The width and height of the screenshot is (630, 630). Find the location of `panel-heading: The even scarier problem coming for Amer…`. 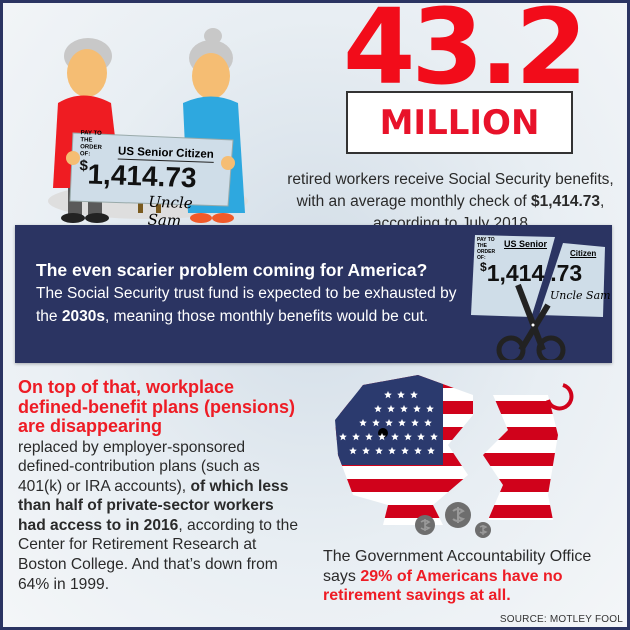

panel-heading: The even scarier problem coming for Amer… is located at coordinates (232, 270).